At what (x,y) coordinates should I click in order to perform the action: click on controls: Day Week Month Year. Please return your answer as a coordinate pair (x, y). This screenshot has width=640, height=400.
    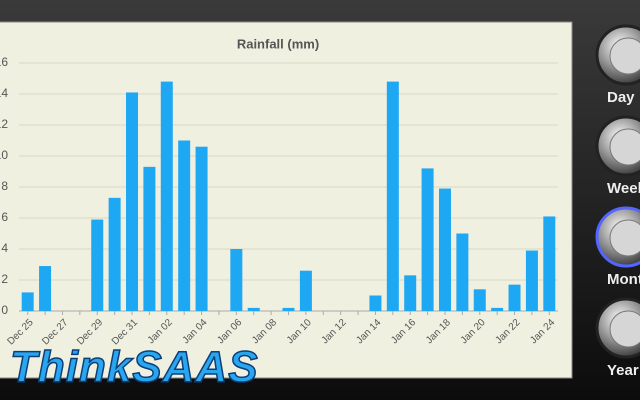
    Looking at the image, I should click on (617, 201).